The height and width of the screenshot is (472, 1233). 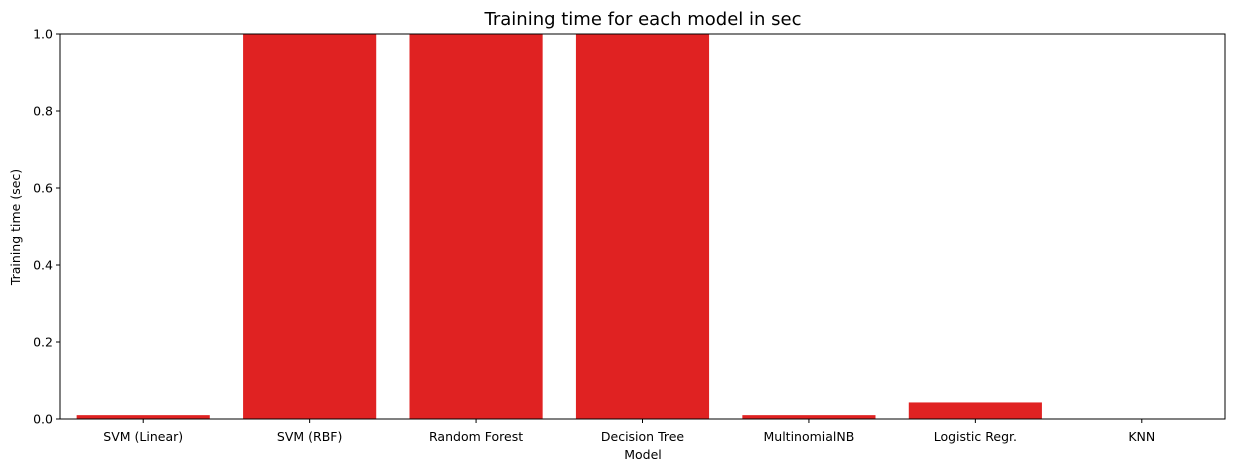 What do you see at coordinates (1141, 436) in the screenshot?
I see `x-tick-label-6: KNN` at bounding box center [1141, 436].